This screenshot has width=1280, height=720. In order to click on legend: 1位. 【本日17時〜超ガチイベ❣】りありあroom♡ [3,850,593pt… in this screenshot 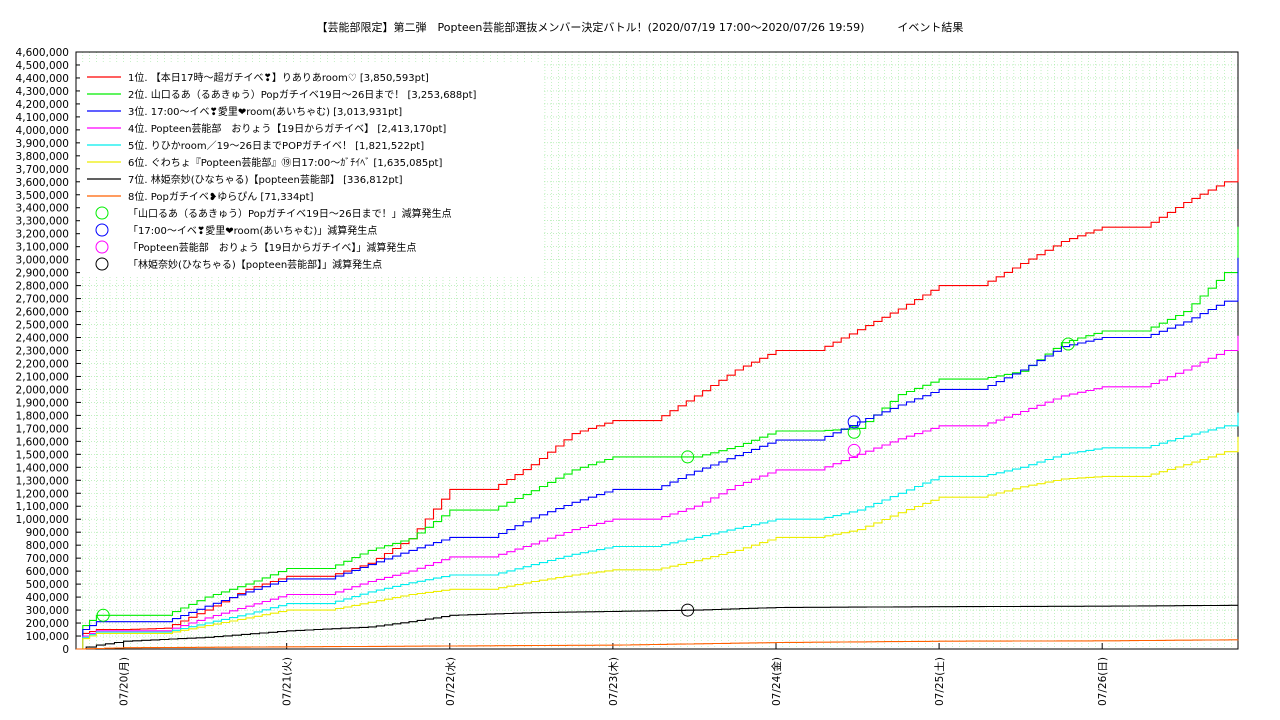, I will do `click(312, 169)`.